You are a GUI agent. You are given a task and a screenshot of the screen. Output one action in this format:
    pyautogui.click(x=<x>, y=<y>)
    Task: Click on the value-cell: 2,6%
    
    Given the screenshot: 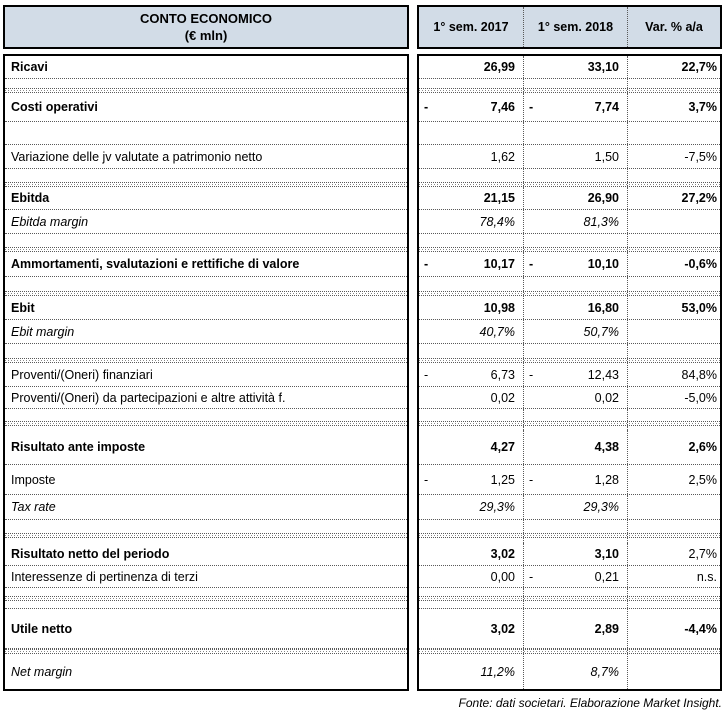 What is the action you would take?
    pyautogui.click(x=673, y=447)
    